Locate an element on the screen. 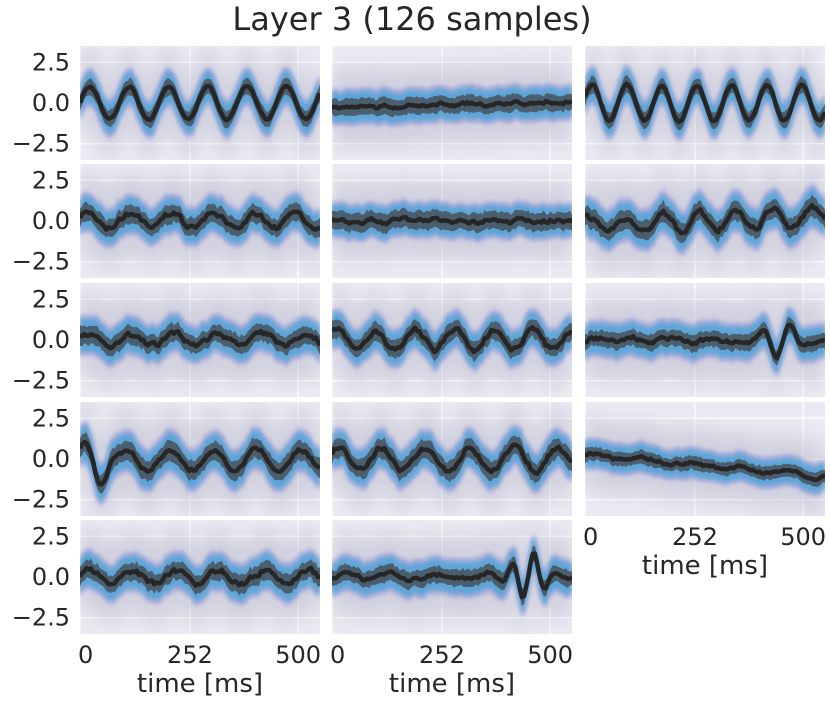 Image resolution: width=830 pixels, height=703 pixels. panel-r3-c2: 0 252 500 time [ms] is located at coordinates (704, 491).